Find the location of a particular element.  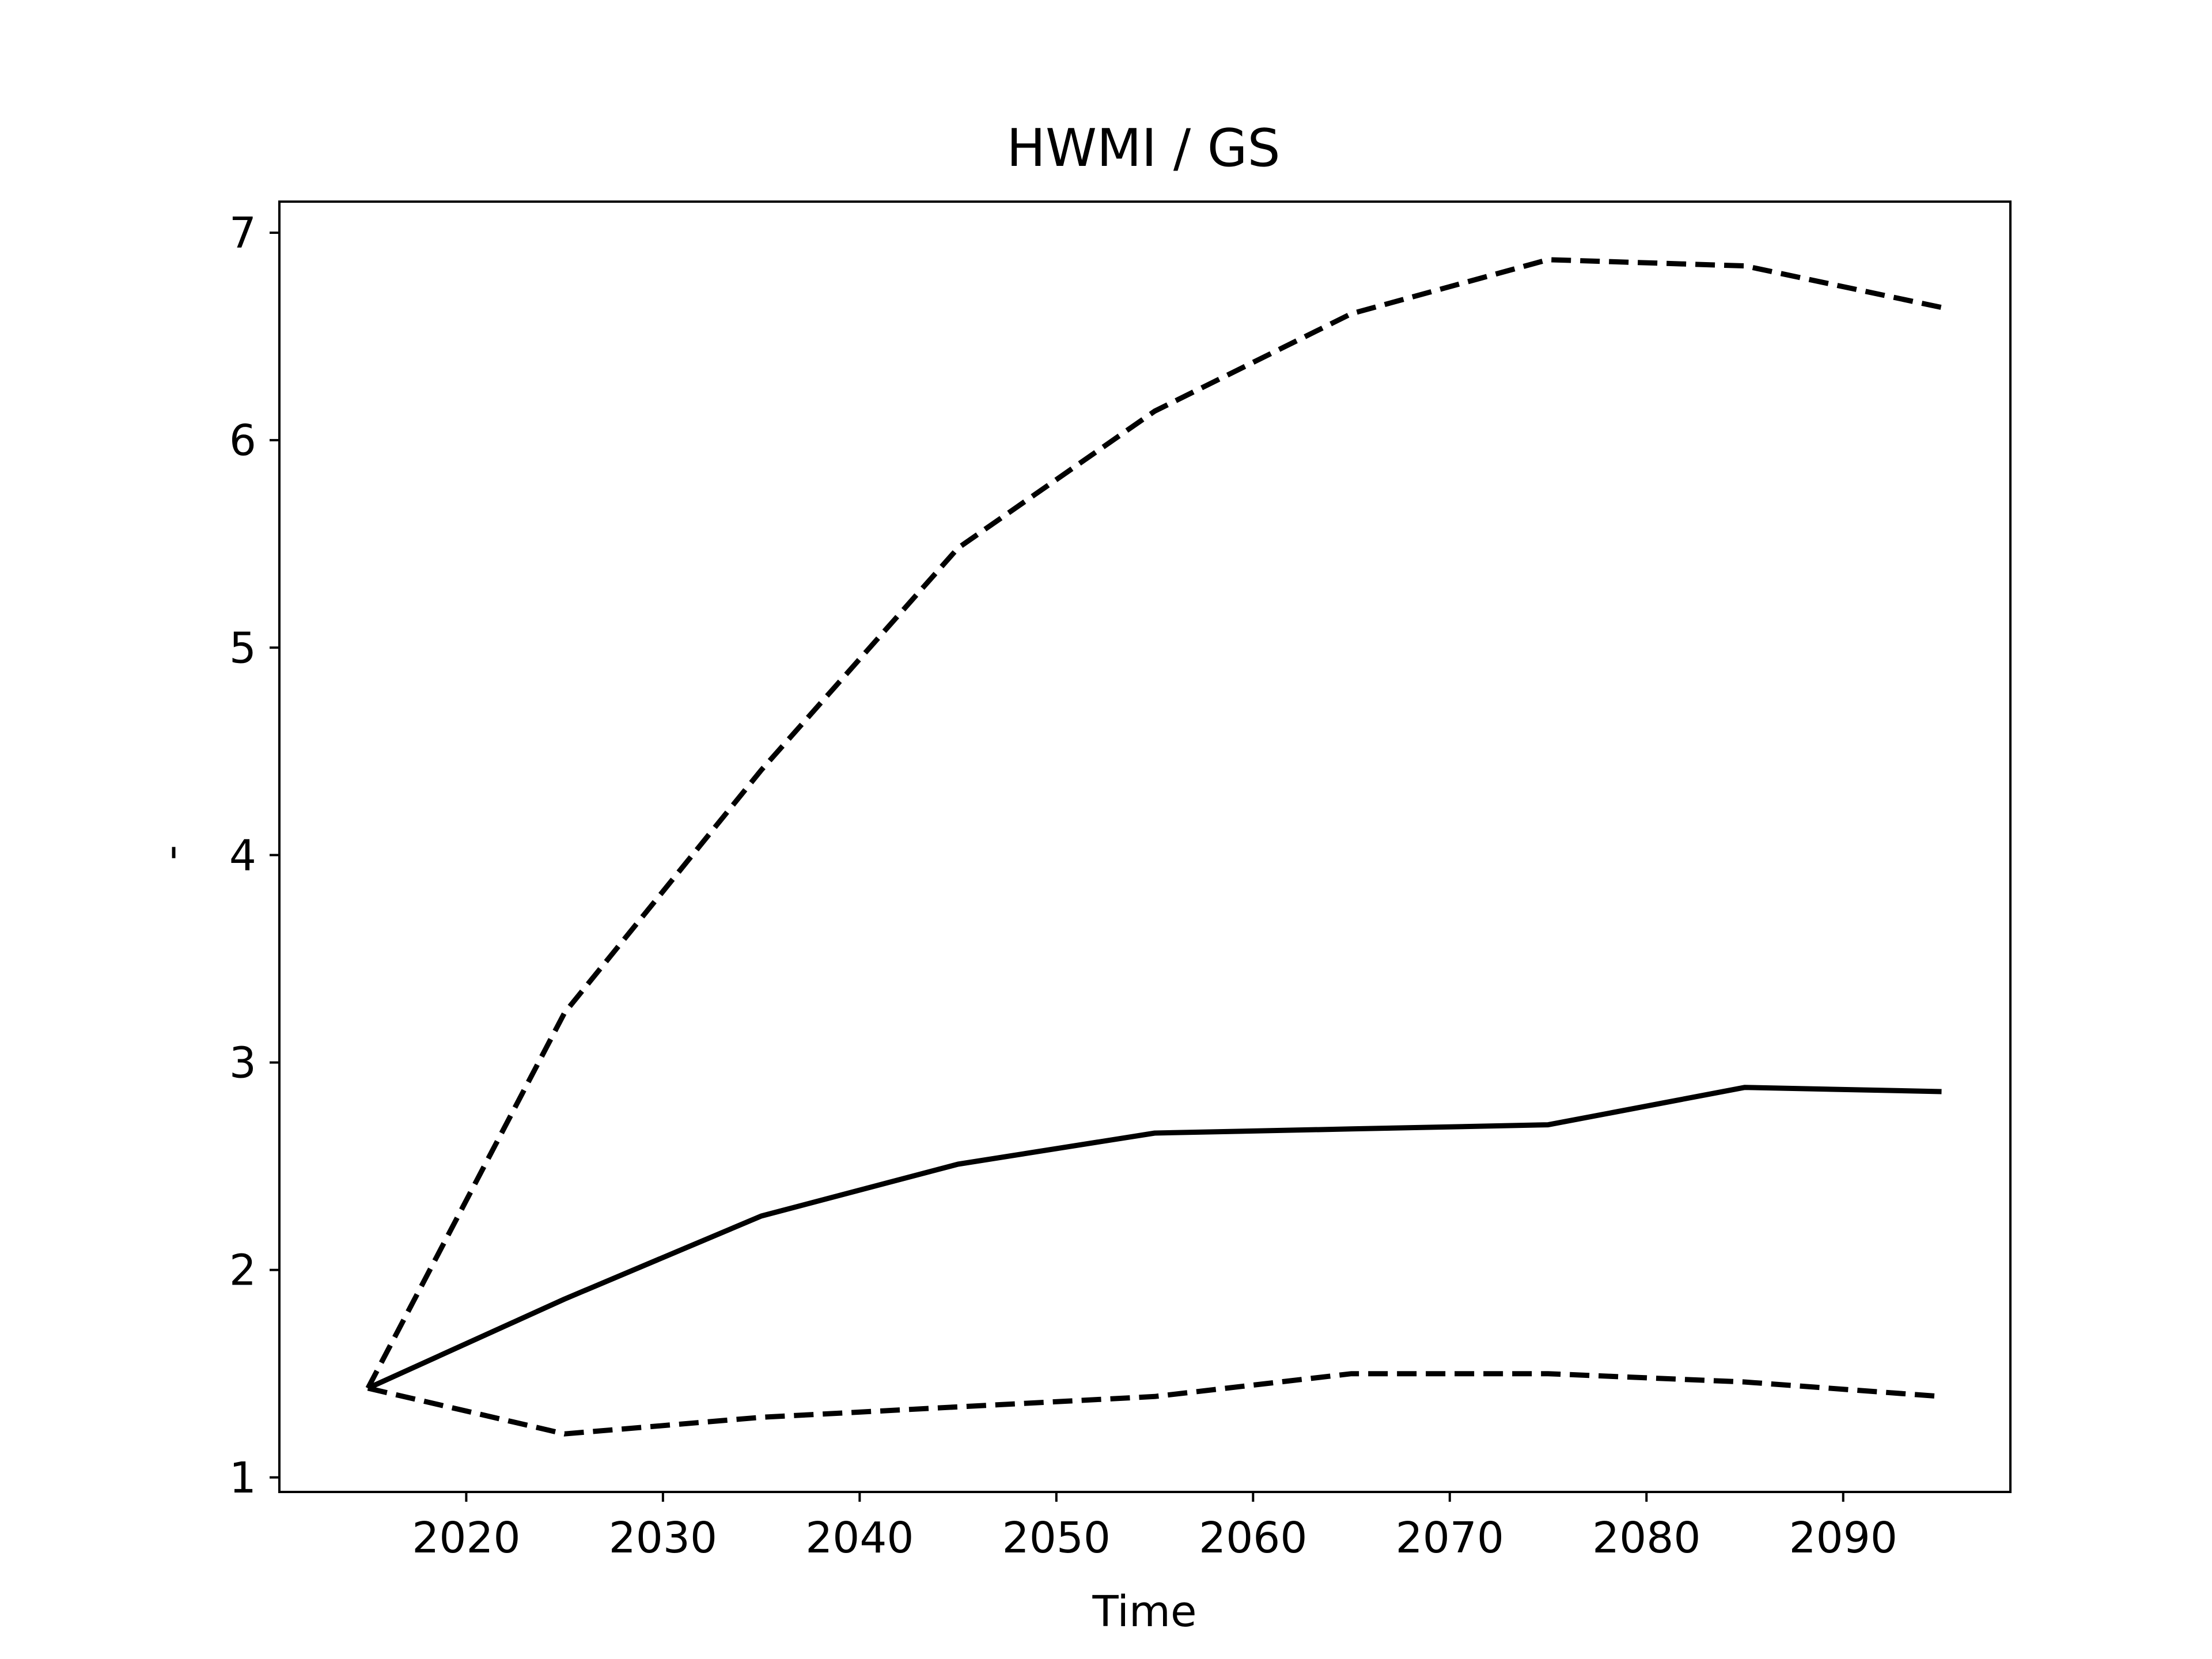

y-tick-label-7: 7 is located at coordinates (242, 233).